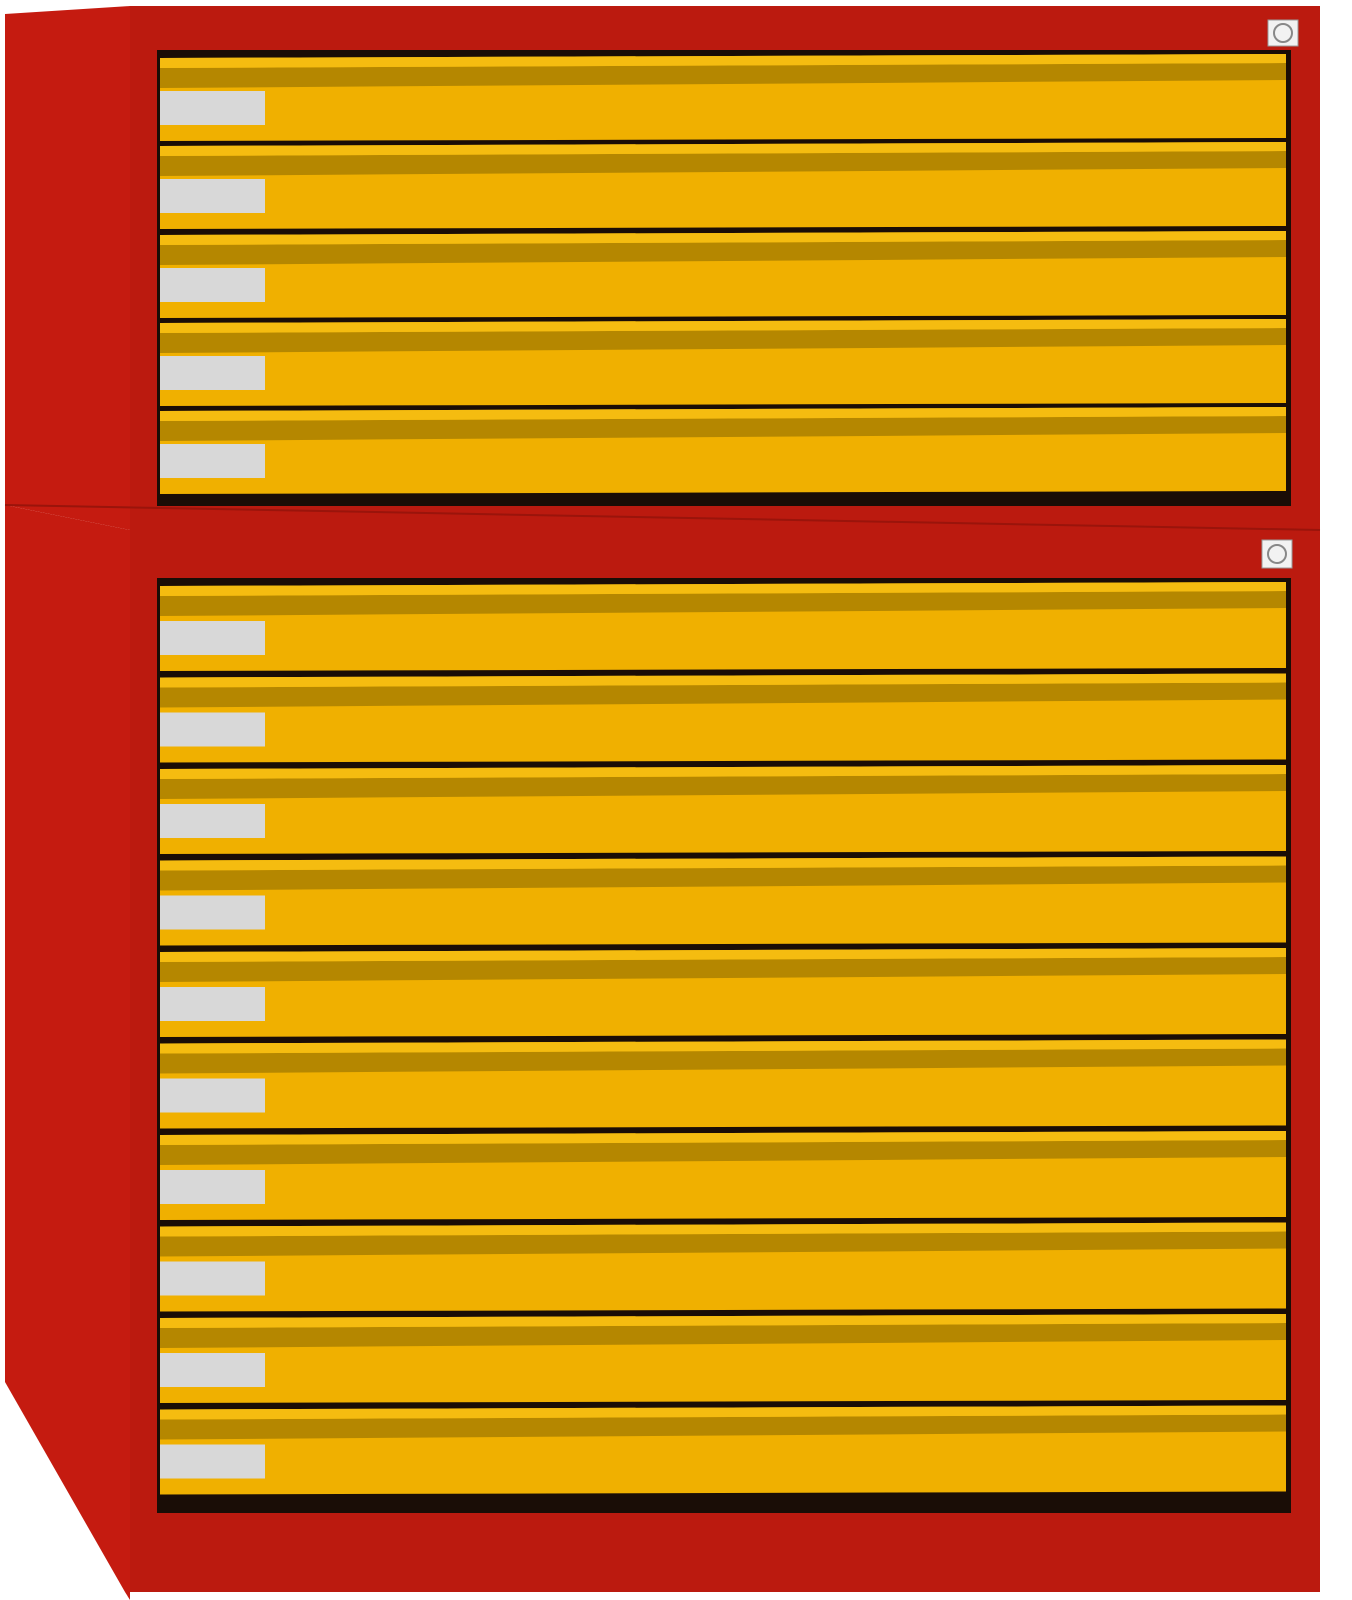 The height and width of the screenshot is (1600, 1352). Describe the element at coordinates (67, 268) in the screenshot. I see `top-unit-side` at that location.